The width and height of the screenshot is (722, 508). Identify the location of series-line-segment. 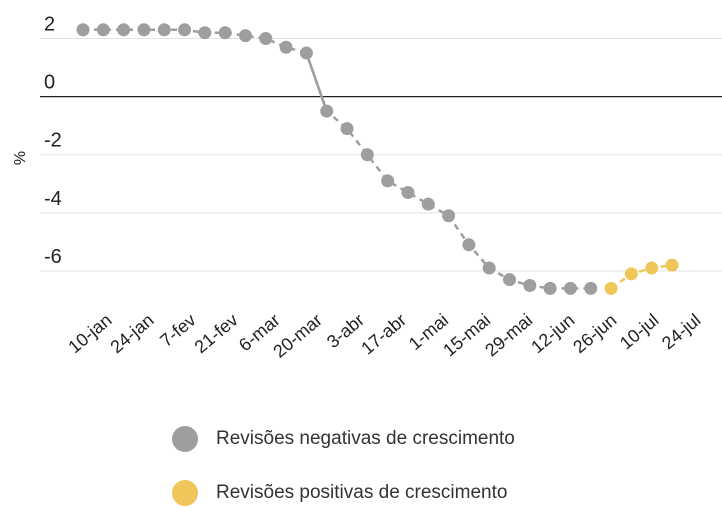
(316, 82).